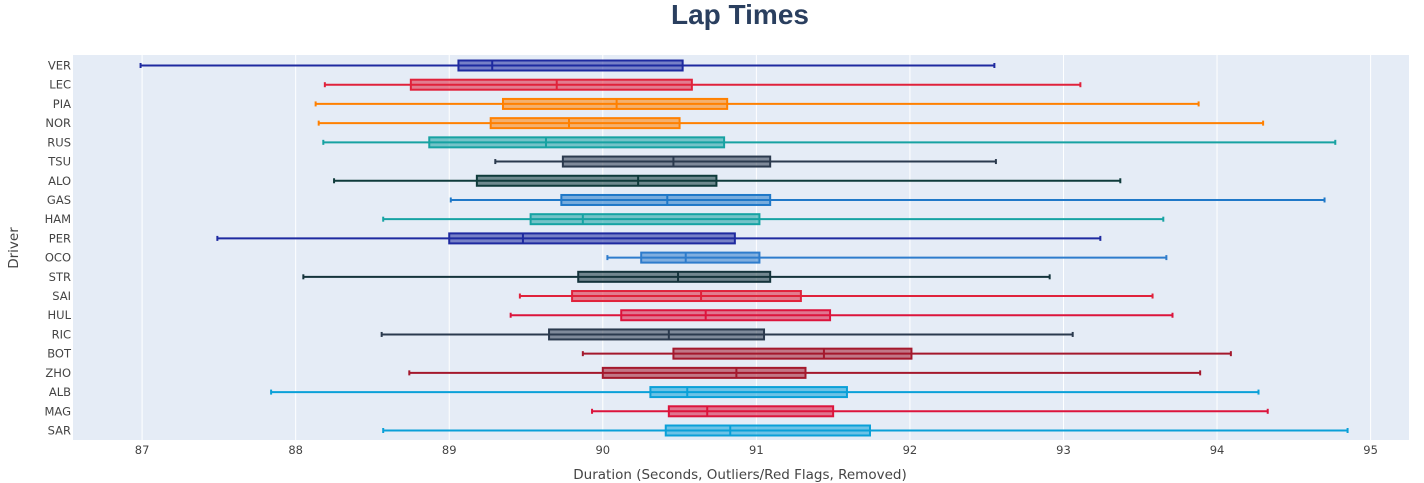  I want to click on box-alo, so click(727, 180).